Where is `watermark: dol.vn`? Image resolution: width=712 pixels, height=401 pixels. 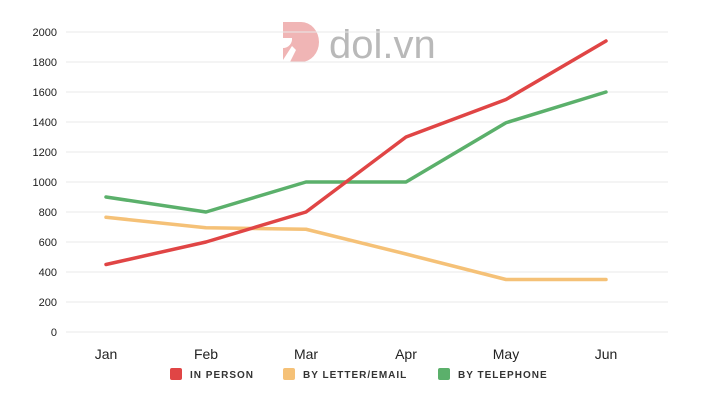
watermark: dol.vn is located at coordinates (359, 44).